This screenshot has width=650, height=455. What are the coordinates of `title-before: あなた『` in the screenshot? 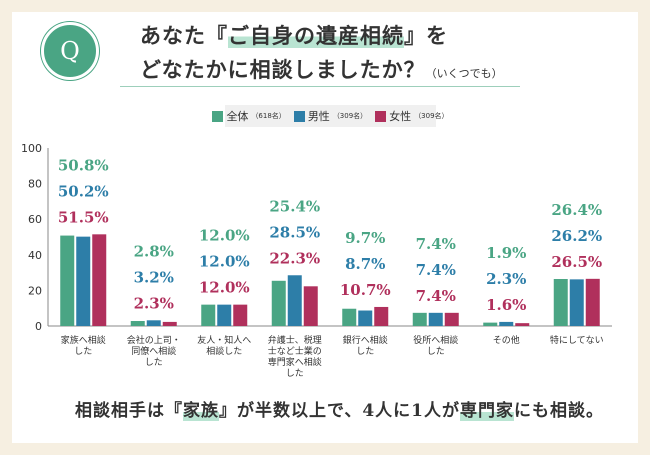 It's located at (184, 35).